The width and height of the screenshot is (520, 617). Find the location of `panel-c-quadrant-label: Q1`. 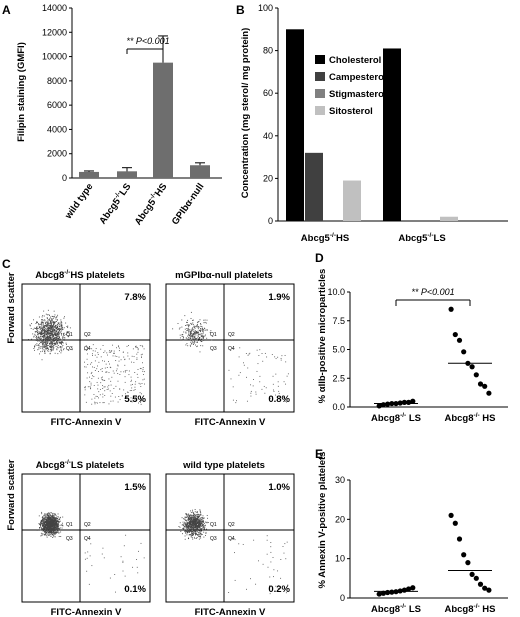

panel-c-quadrant-label: Q1 is located at coordinates (213, 525).